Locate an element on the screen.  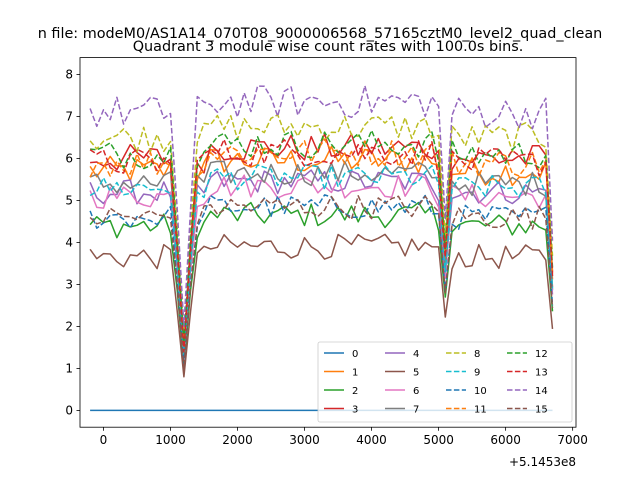
y-tick-label: 6 is located at coordinates (69, 159).